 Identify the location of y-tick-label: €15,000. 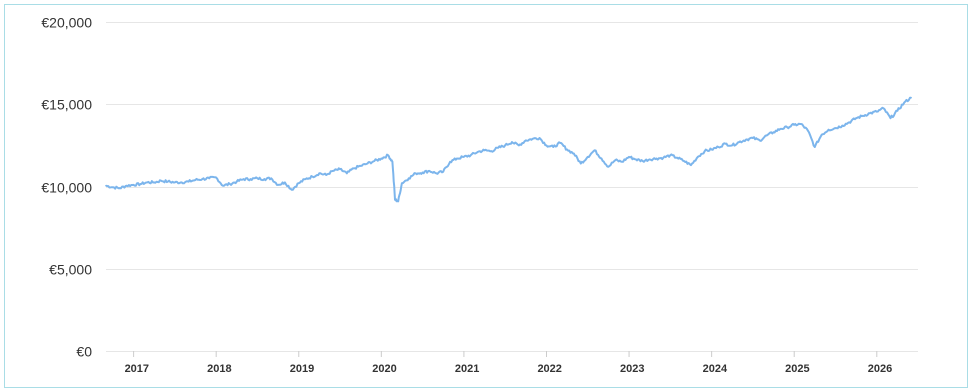
(66, 105).